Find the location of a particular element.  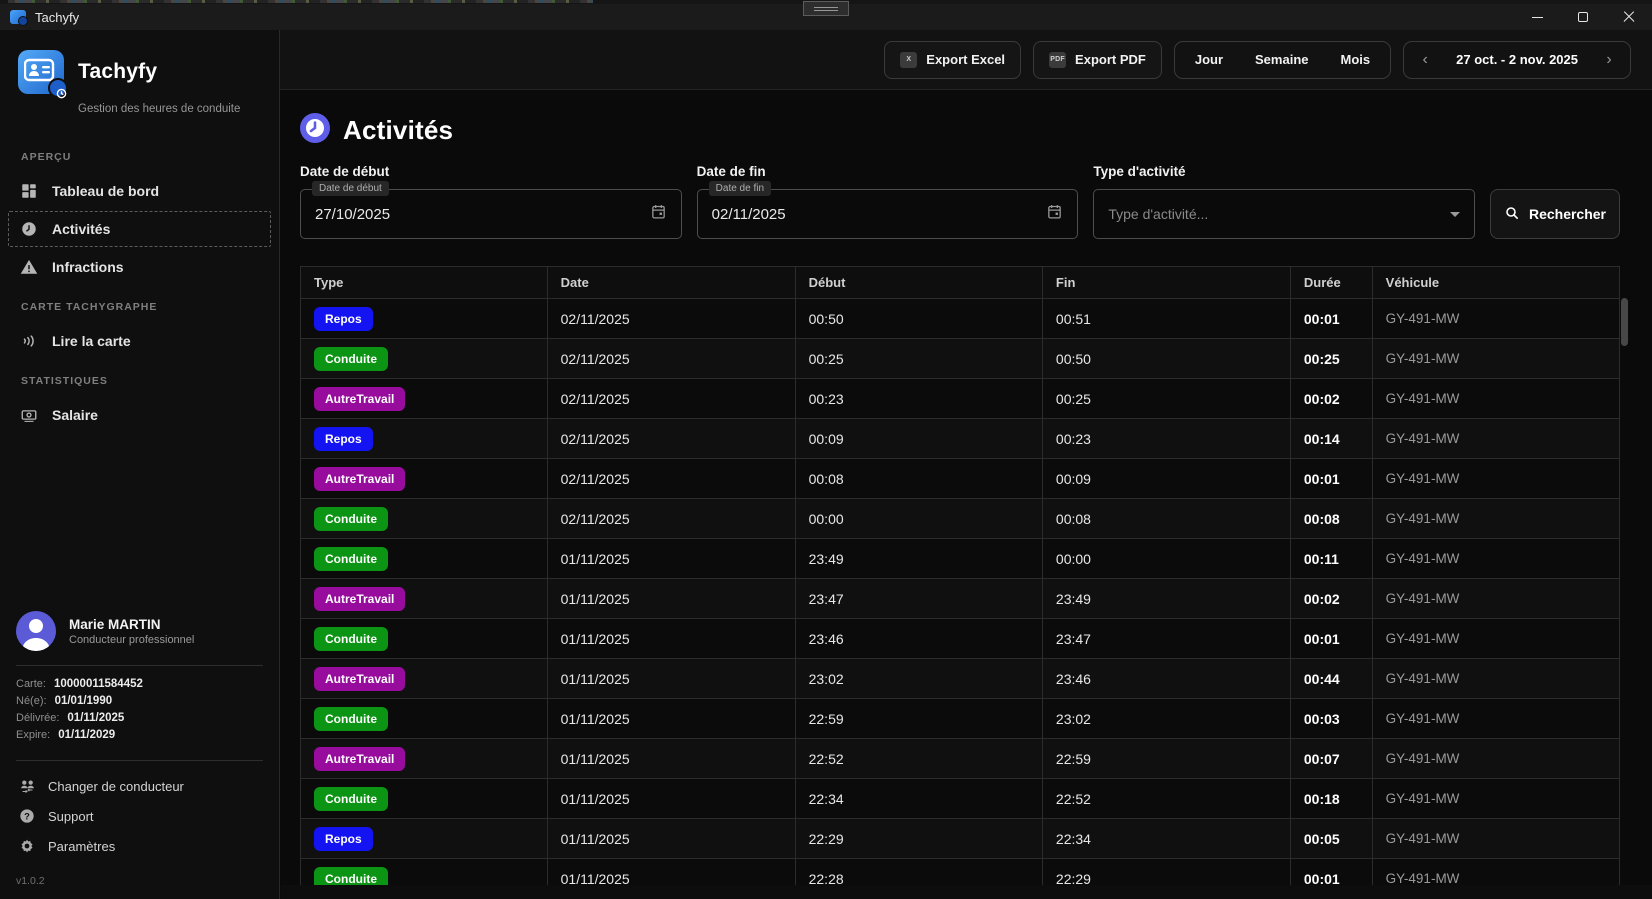

period-tab-semaine: Semaine is located at coordinates (1281, 60).